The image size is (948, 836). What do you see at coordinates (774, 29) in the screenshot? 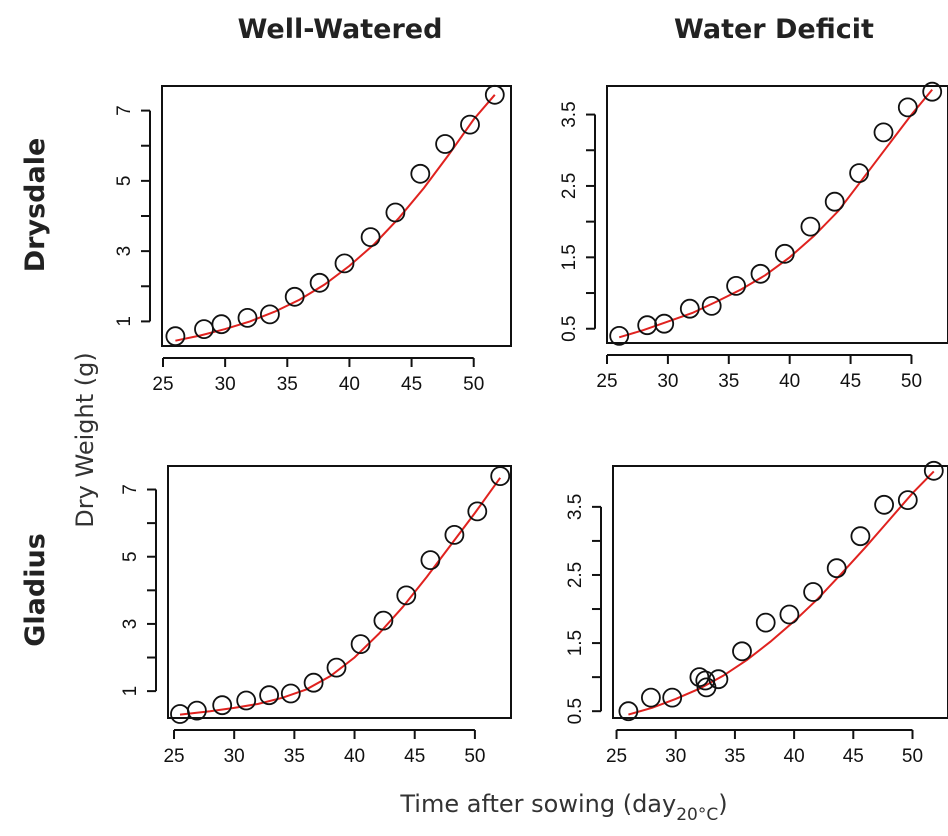
I see `col-title-water-deficit: Water Deficit` at bounding box center [774, 29].